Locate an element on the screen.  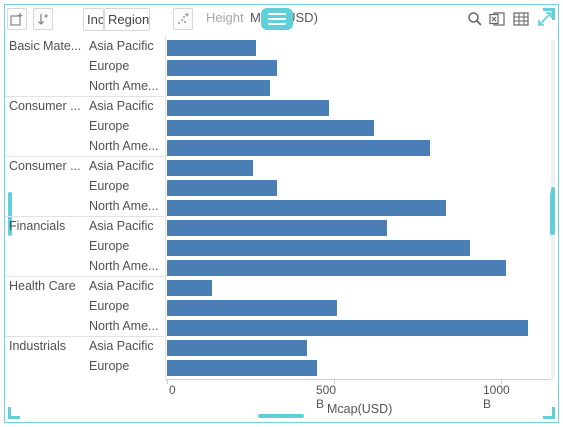
corner-handle-bottom-left is located at coordinates (14, 413).